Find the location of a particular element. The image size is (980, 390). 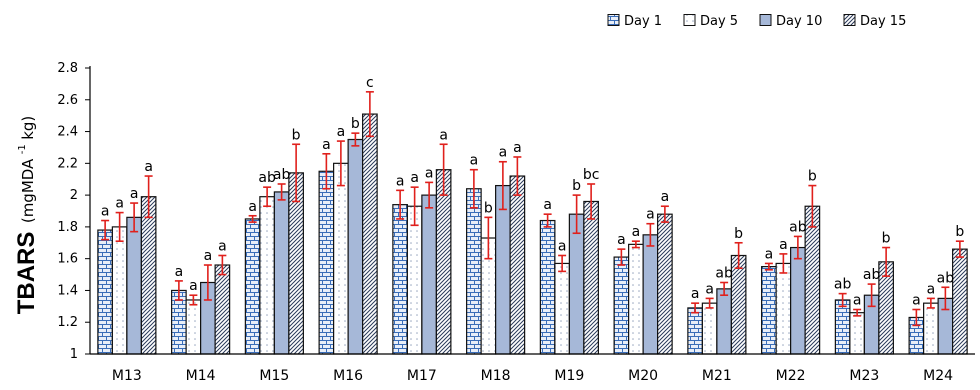

y-tick-label: 2.2 is located at coordinates (67, 163).